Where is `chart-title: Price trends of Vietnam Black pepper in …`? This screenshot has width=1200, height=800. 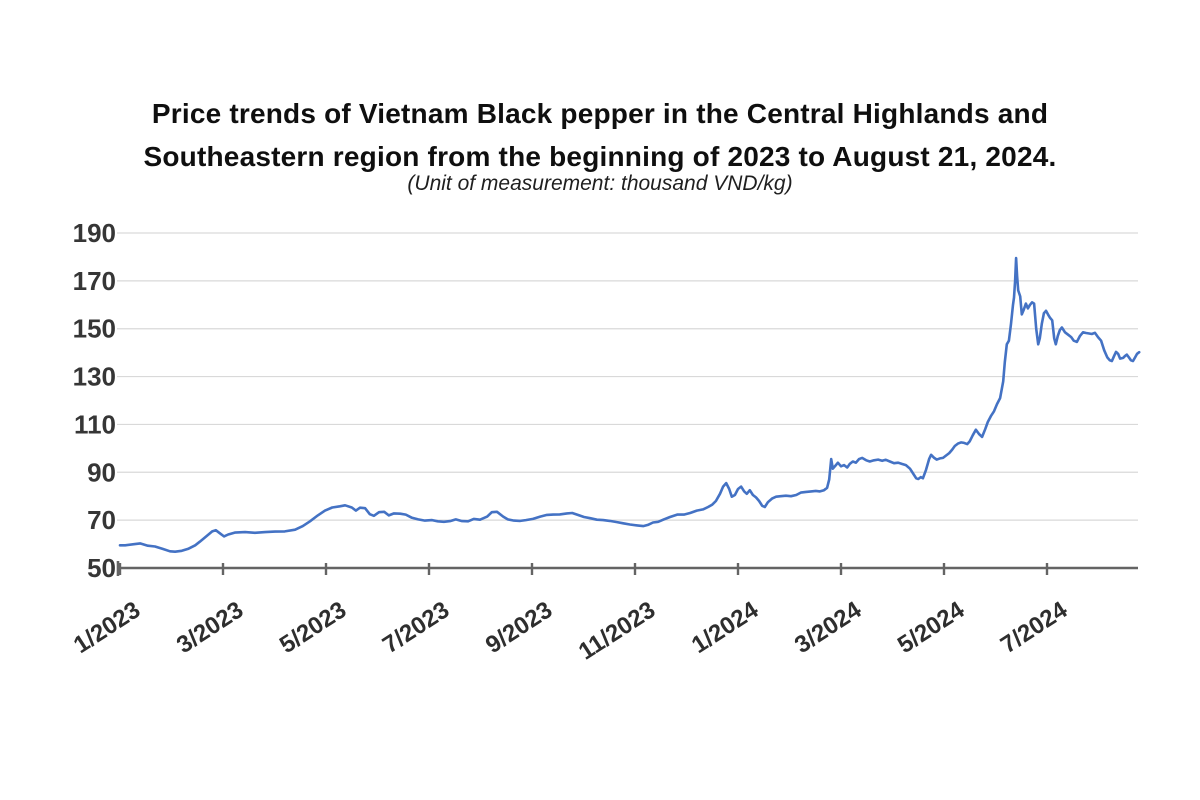
chart-title: Price trends of Vietnam Black pepper in … is located at coordinates (600, 135).